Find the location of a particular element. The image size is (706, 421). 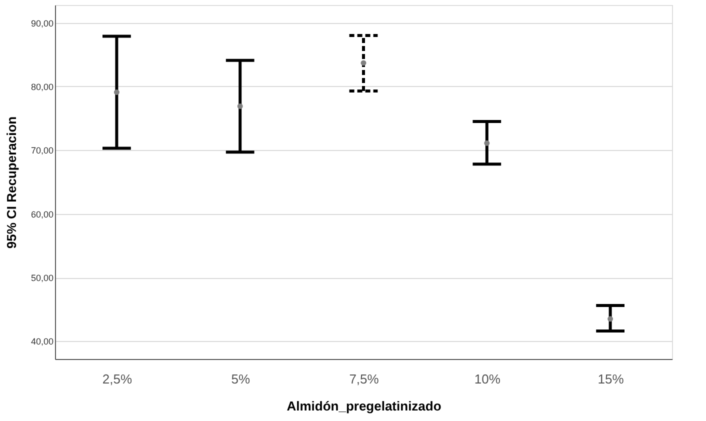

x-tick-label: 5% is located at coordinates (240, 379).